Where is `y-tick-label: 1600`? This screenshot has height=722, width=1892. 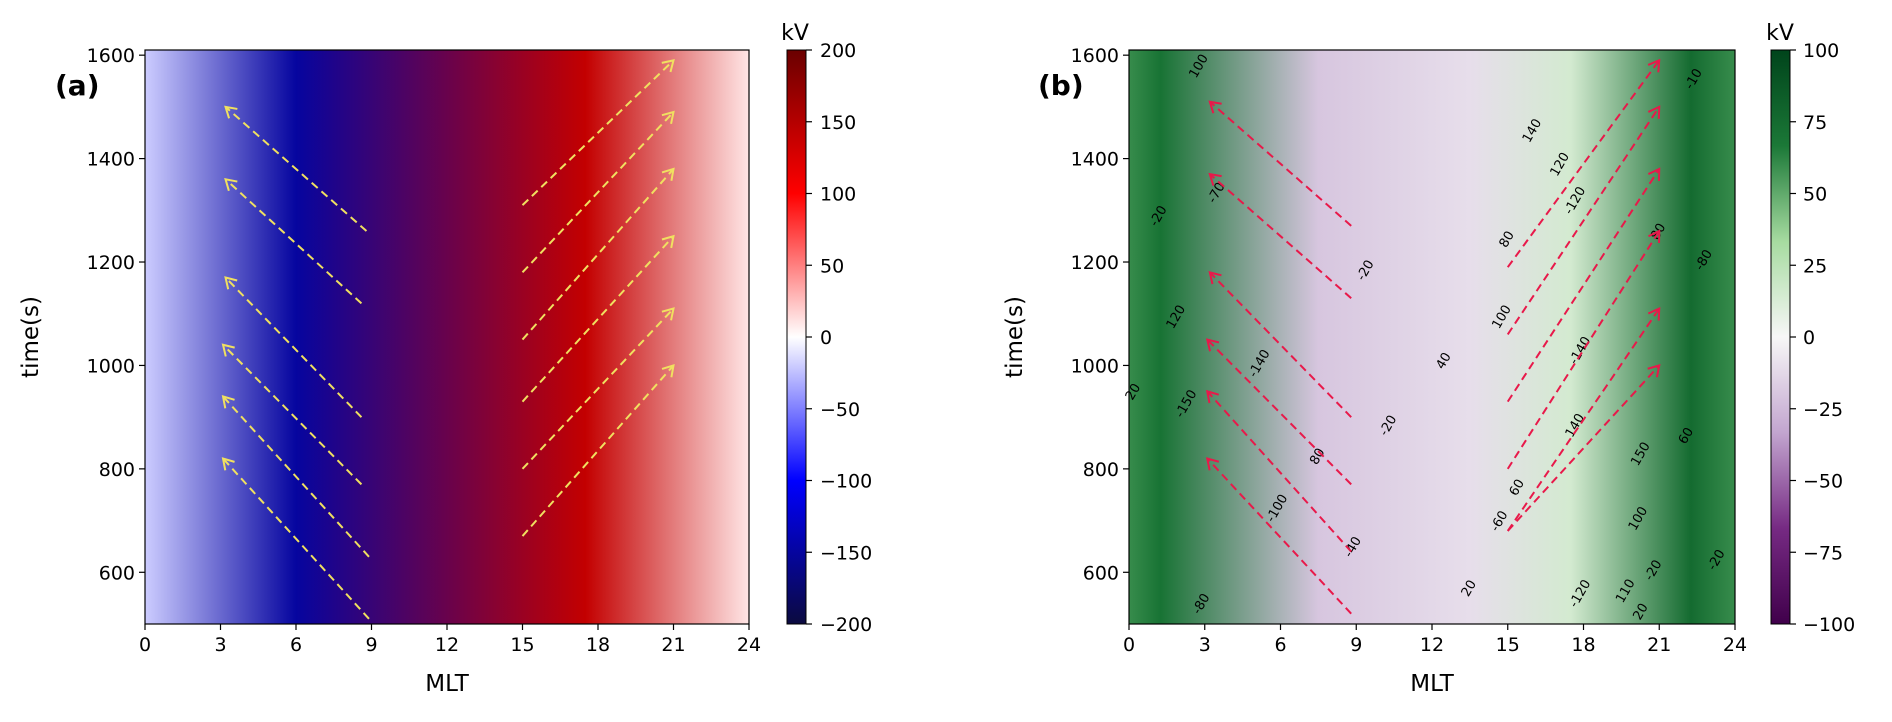 y-tick-label: 1600 is located at coordinates (111, 56).